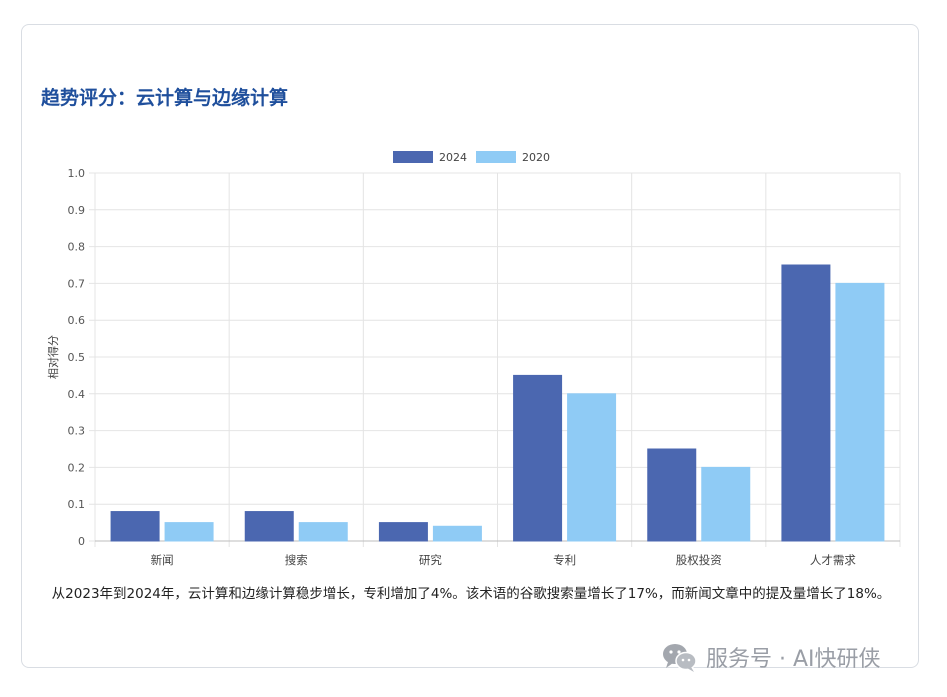 This screenshot has width=947, height=697. Describe the element at coordinates (296, 560) in the screenshot. I see `x-tick-label: 搜索` at that location.